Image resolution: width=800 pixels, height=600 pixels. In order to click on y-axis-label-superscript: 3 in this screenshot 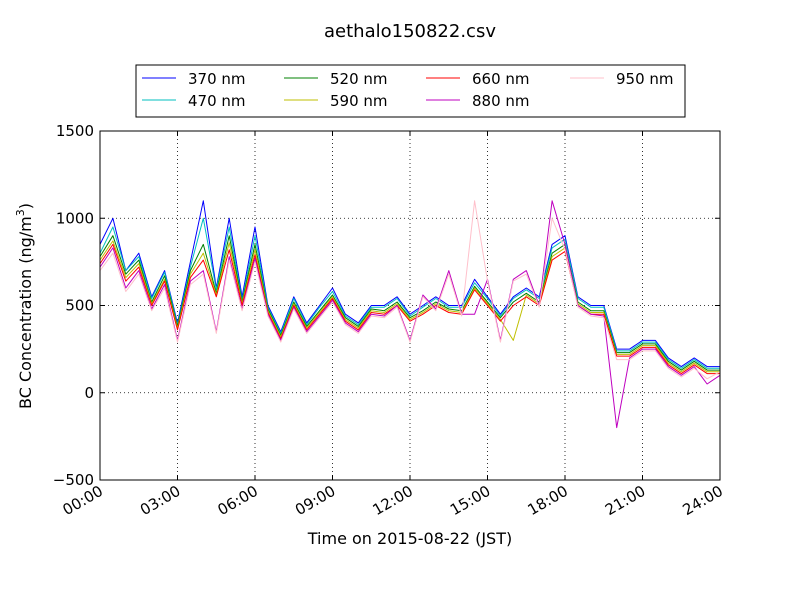, I will do `click(20, 212)`.